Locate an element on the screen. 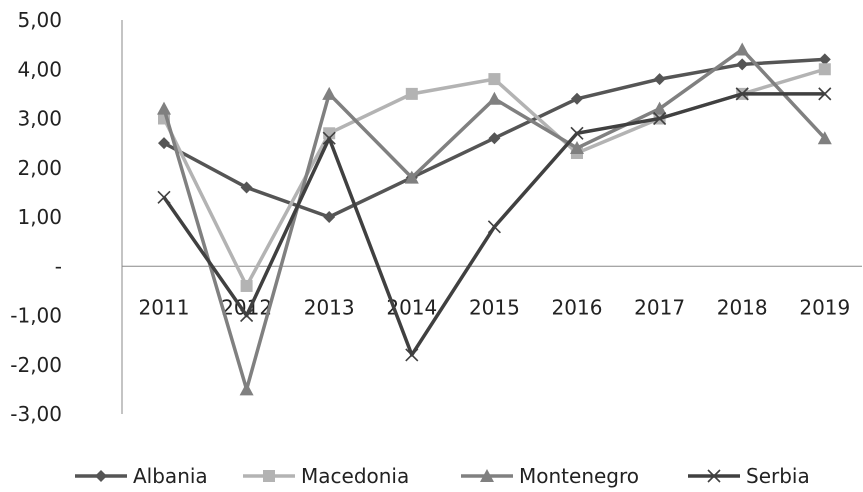 The image size is (863, 492). legend-entry-montenegro: Montenegro is located at coordinates (550, 476).